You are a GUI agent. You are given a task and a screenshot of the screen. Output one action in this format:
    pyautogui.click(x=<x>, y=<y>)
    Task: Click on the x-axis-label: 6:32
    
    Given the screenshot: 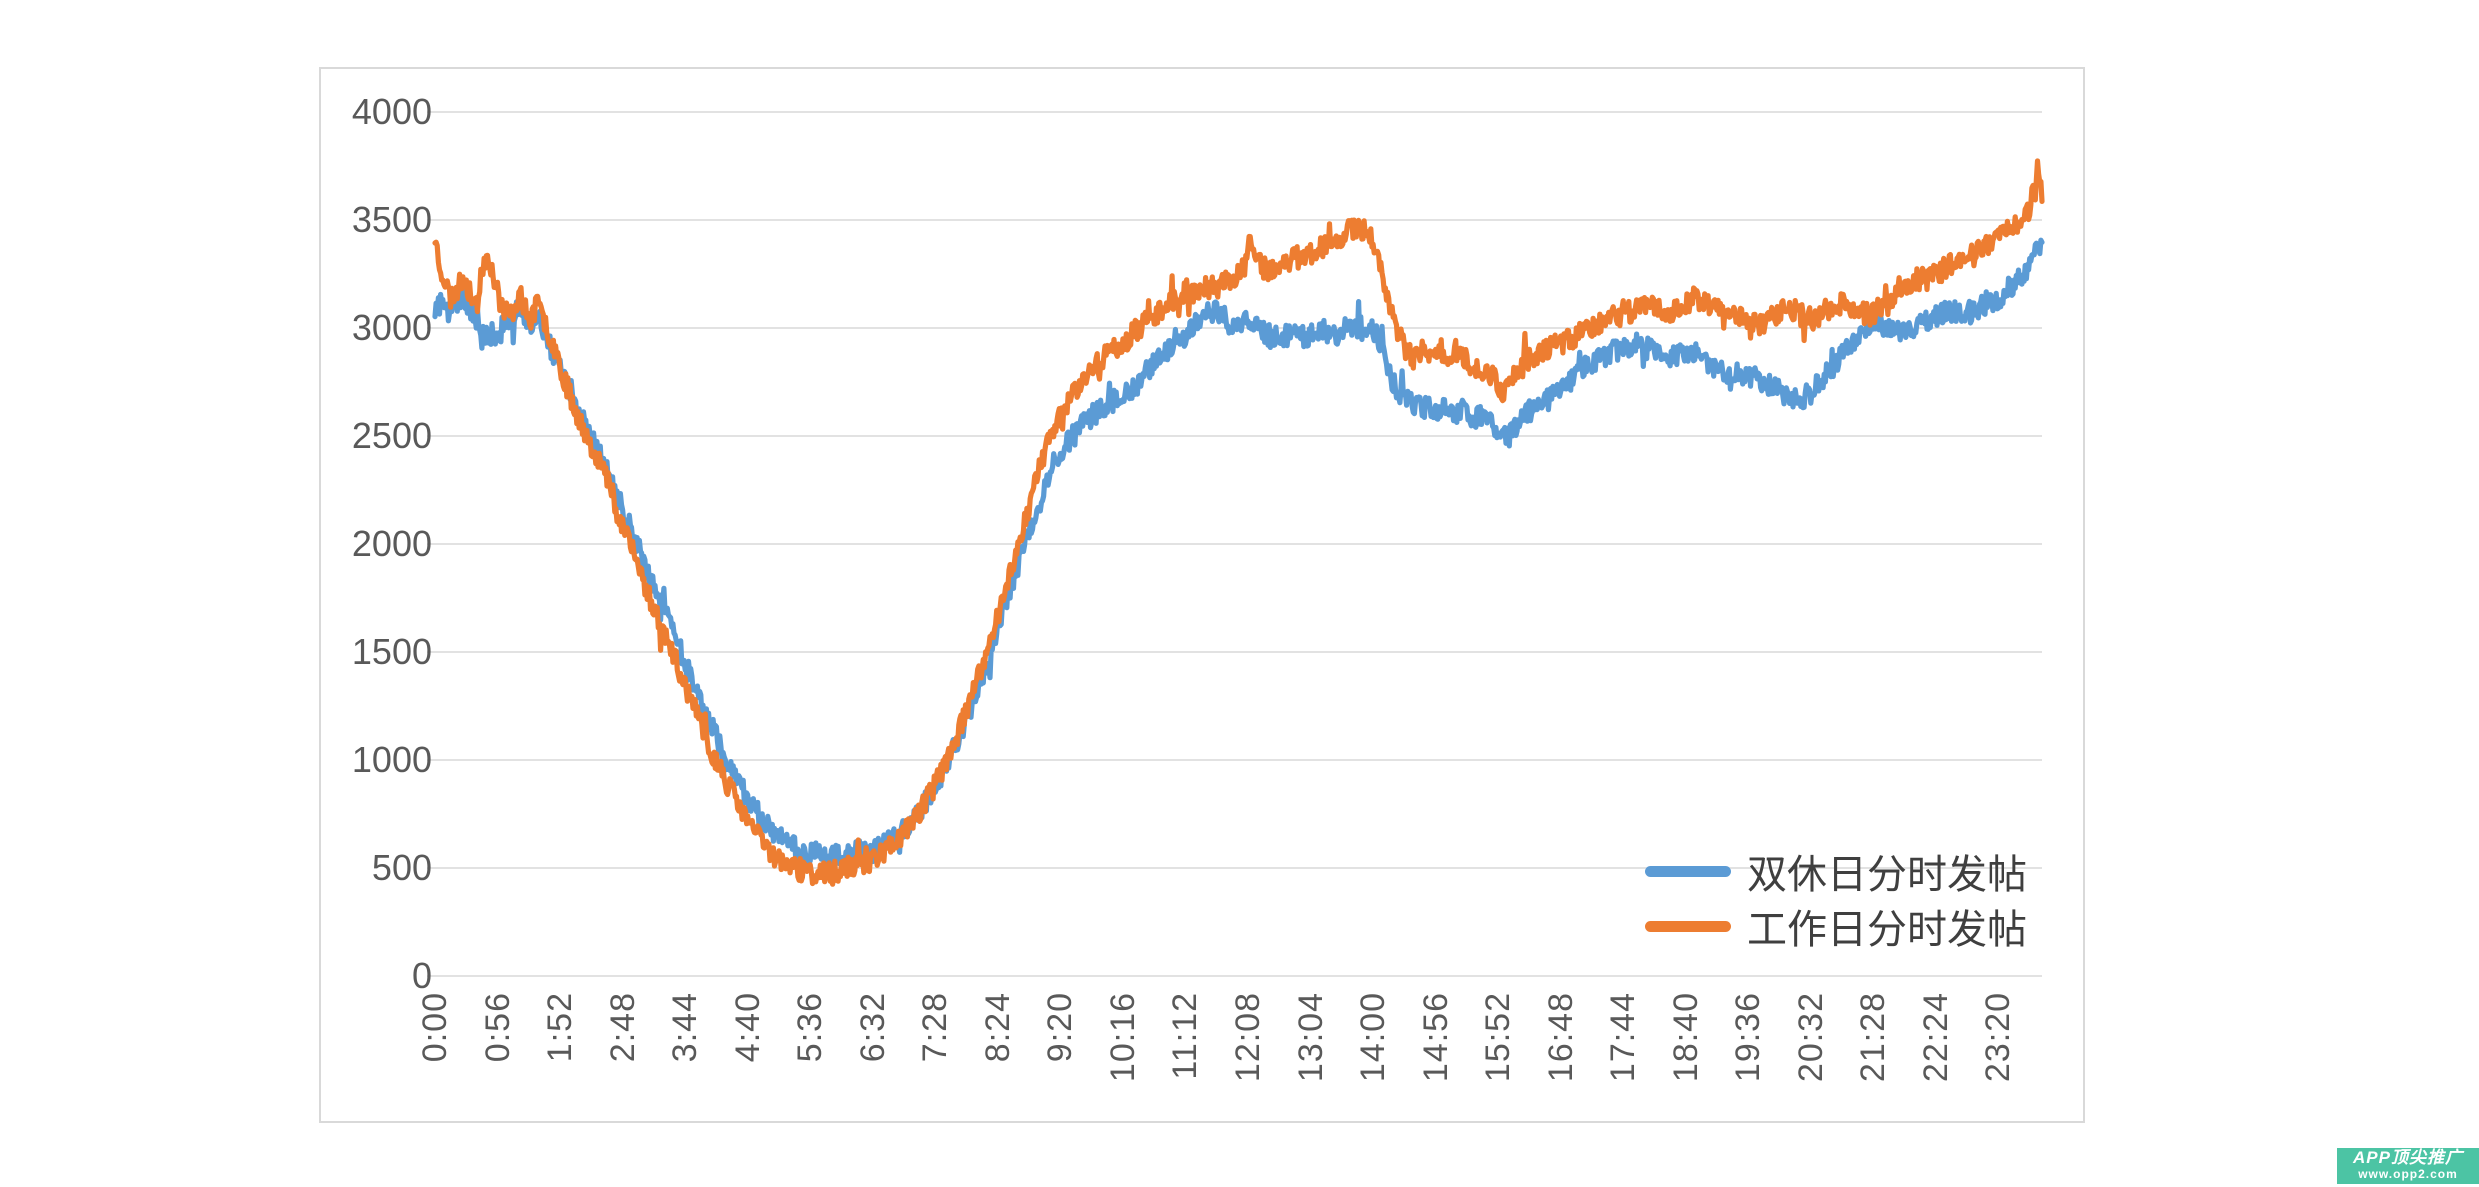 What is the action you would take?
    pyautogui.click(x=872, y=1027)
    